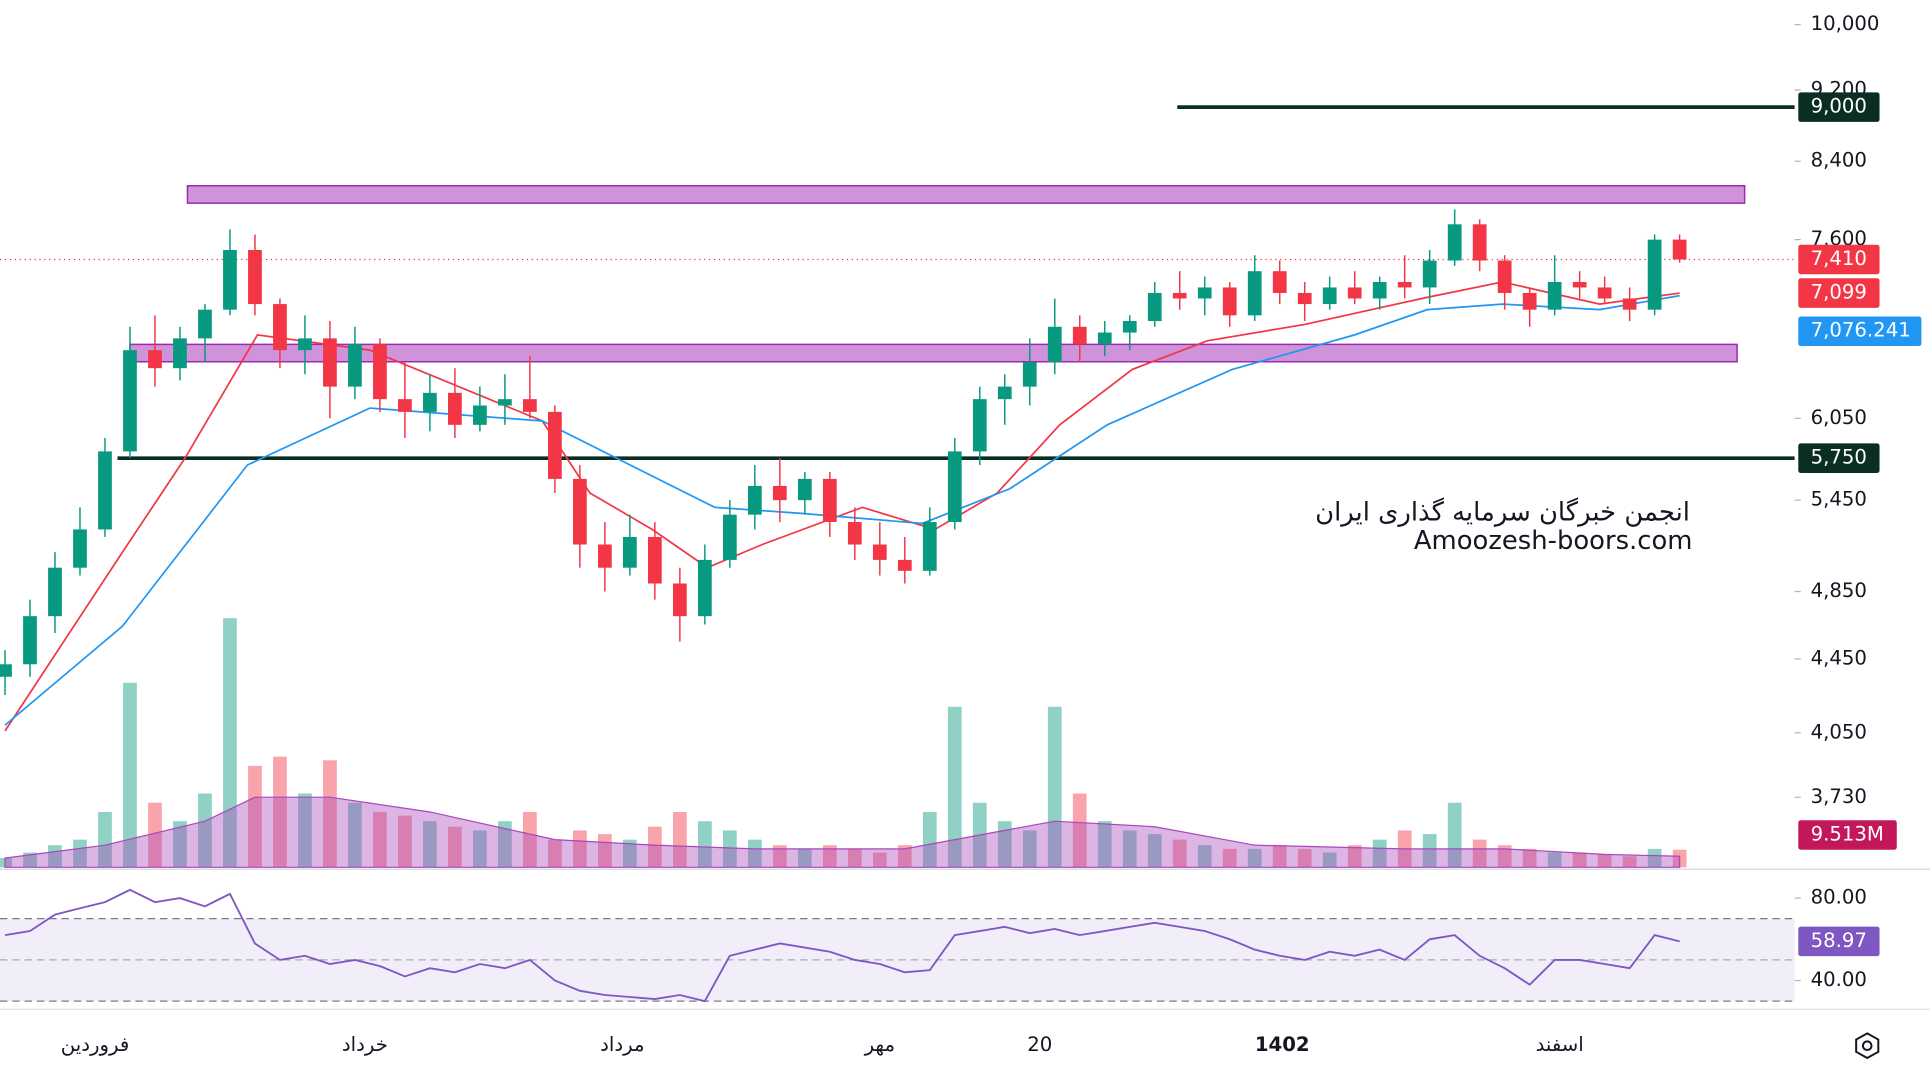 The width and height of the screenshot is (1930, 1074). I want to click on ma-label-box, so click(1860, 331).